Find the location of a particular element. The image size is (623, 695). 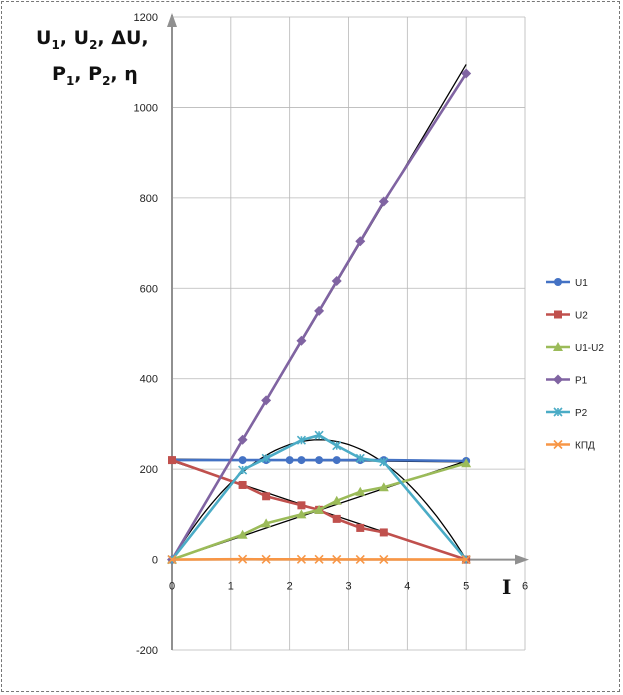

legend-u2-label: U2 is located at coordinates (581, 316).